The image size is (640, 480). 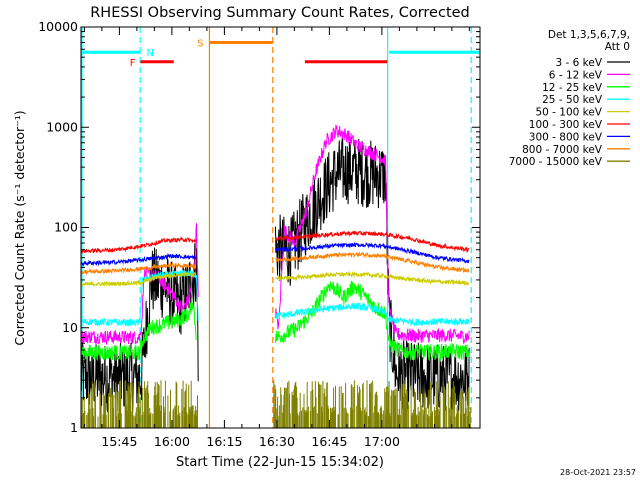 What do you see at coordinates (572, 88) in the screenshot?
I see `legend-entry-label: 12 - 25 keV` at bounding box center [572, 88].